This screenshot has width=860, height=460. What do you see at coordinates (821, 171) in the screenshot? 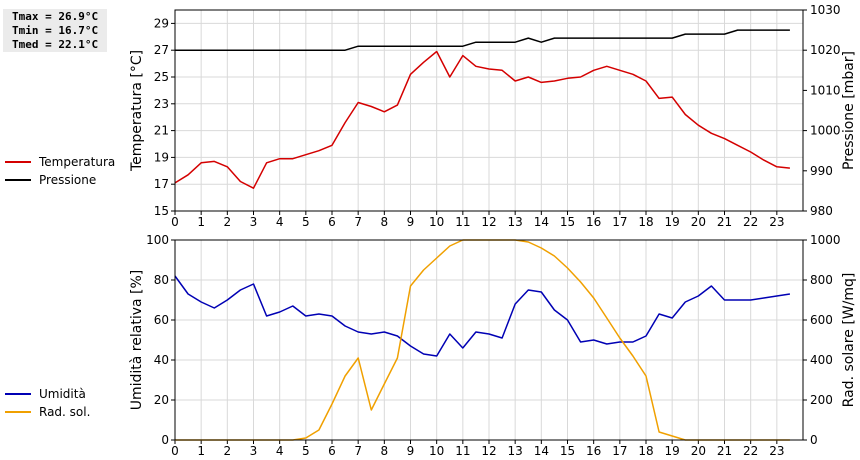
I see `chart1-y2-tick-label: 990` at bounding box center [821, 171].